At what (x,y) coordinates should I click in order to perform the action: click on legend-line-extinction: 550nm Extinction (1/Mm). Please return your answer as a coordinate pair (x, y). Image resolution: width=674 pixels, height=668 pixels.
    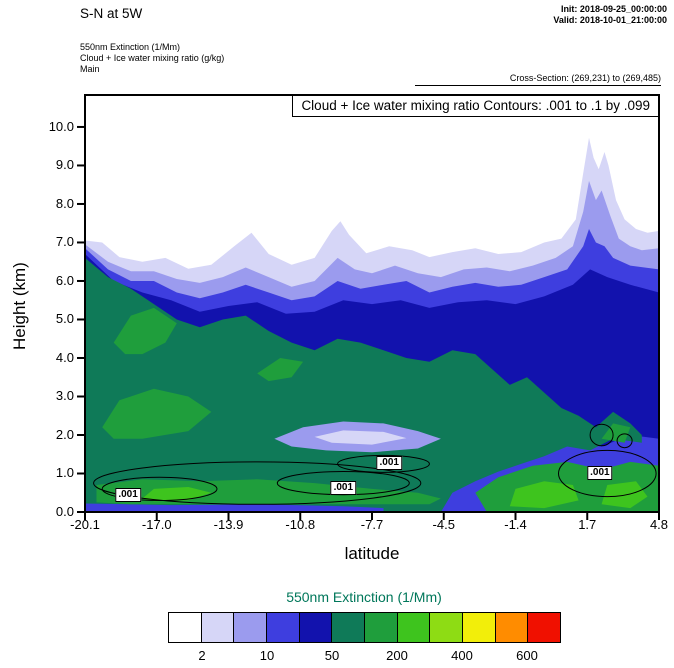
    Looking at the image, I should click on (130, 47).